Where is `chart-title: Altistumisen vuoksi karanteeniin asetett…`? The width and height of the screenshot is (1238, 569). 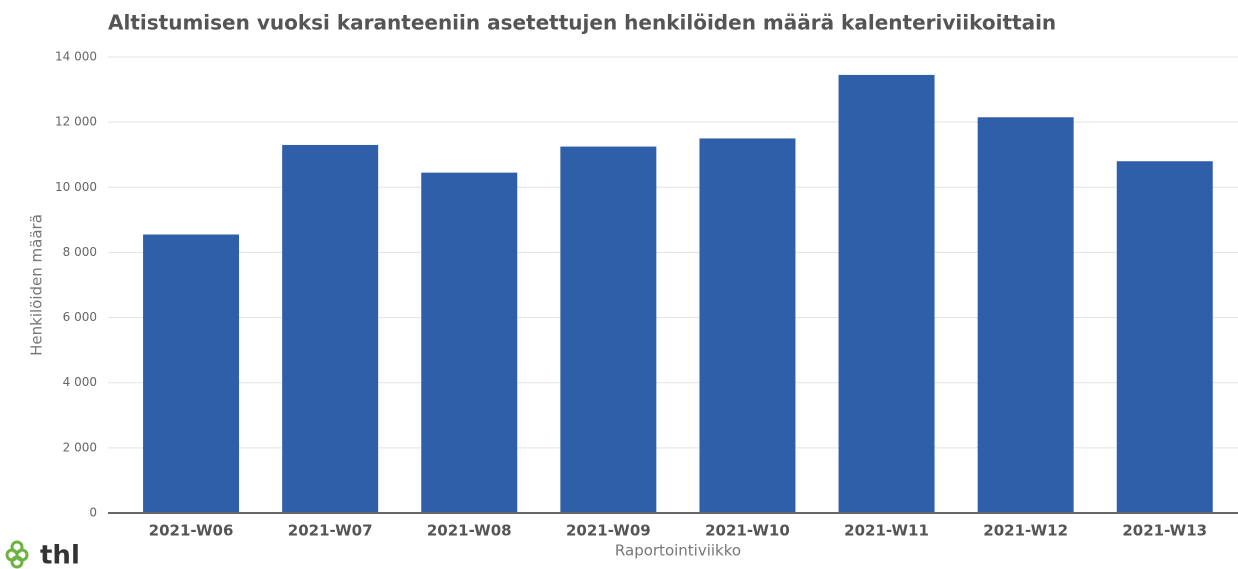
chart-title: Altistumisen vuoksi karanteeniin asetett… is located at coordinates (582, 23).